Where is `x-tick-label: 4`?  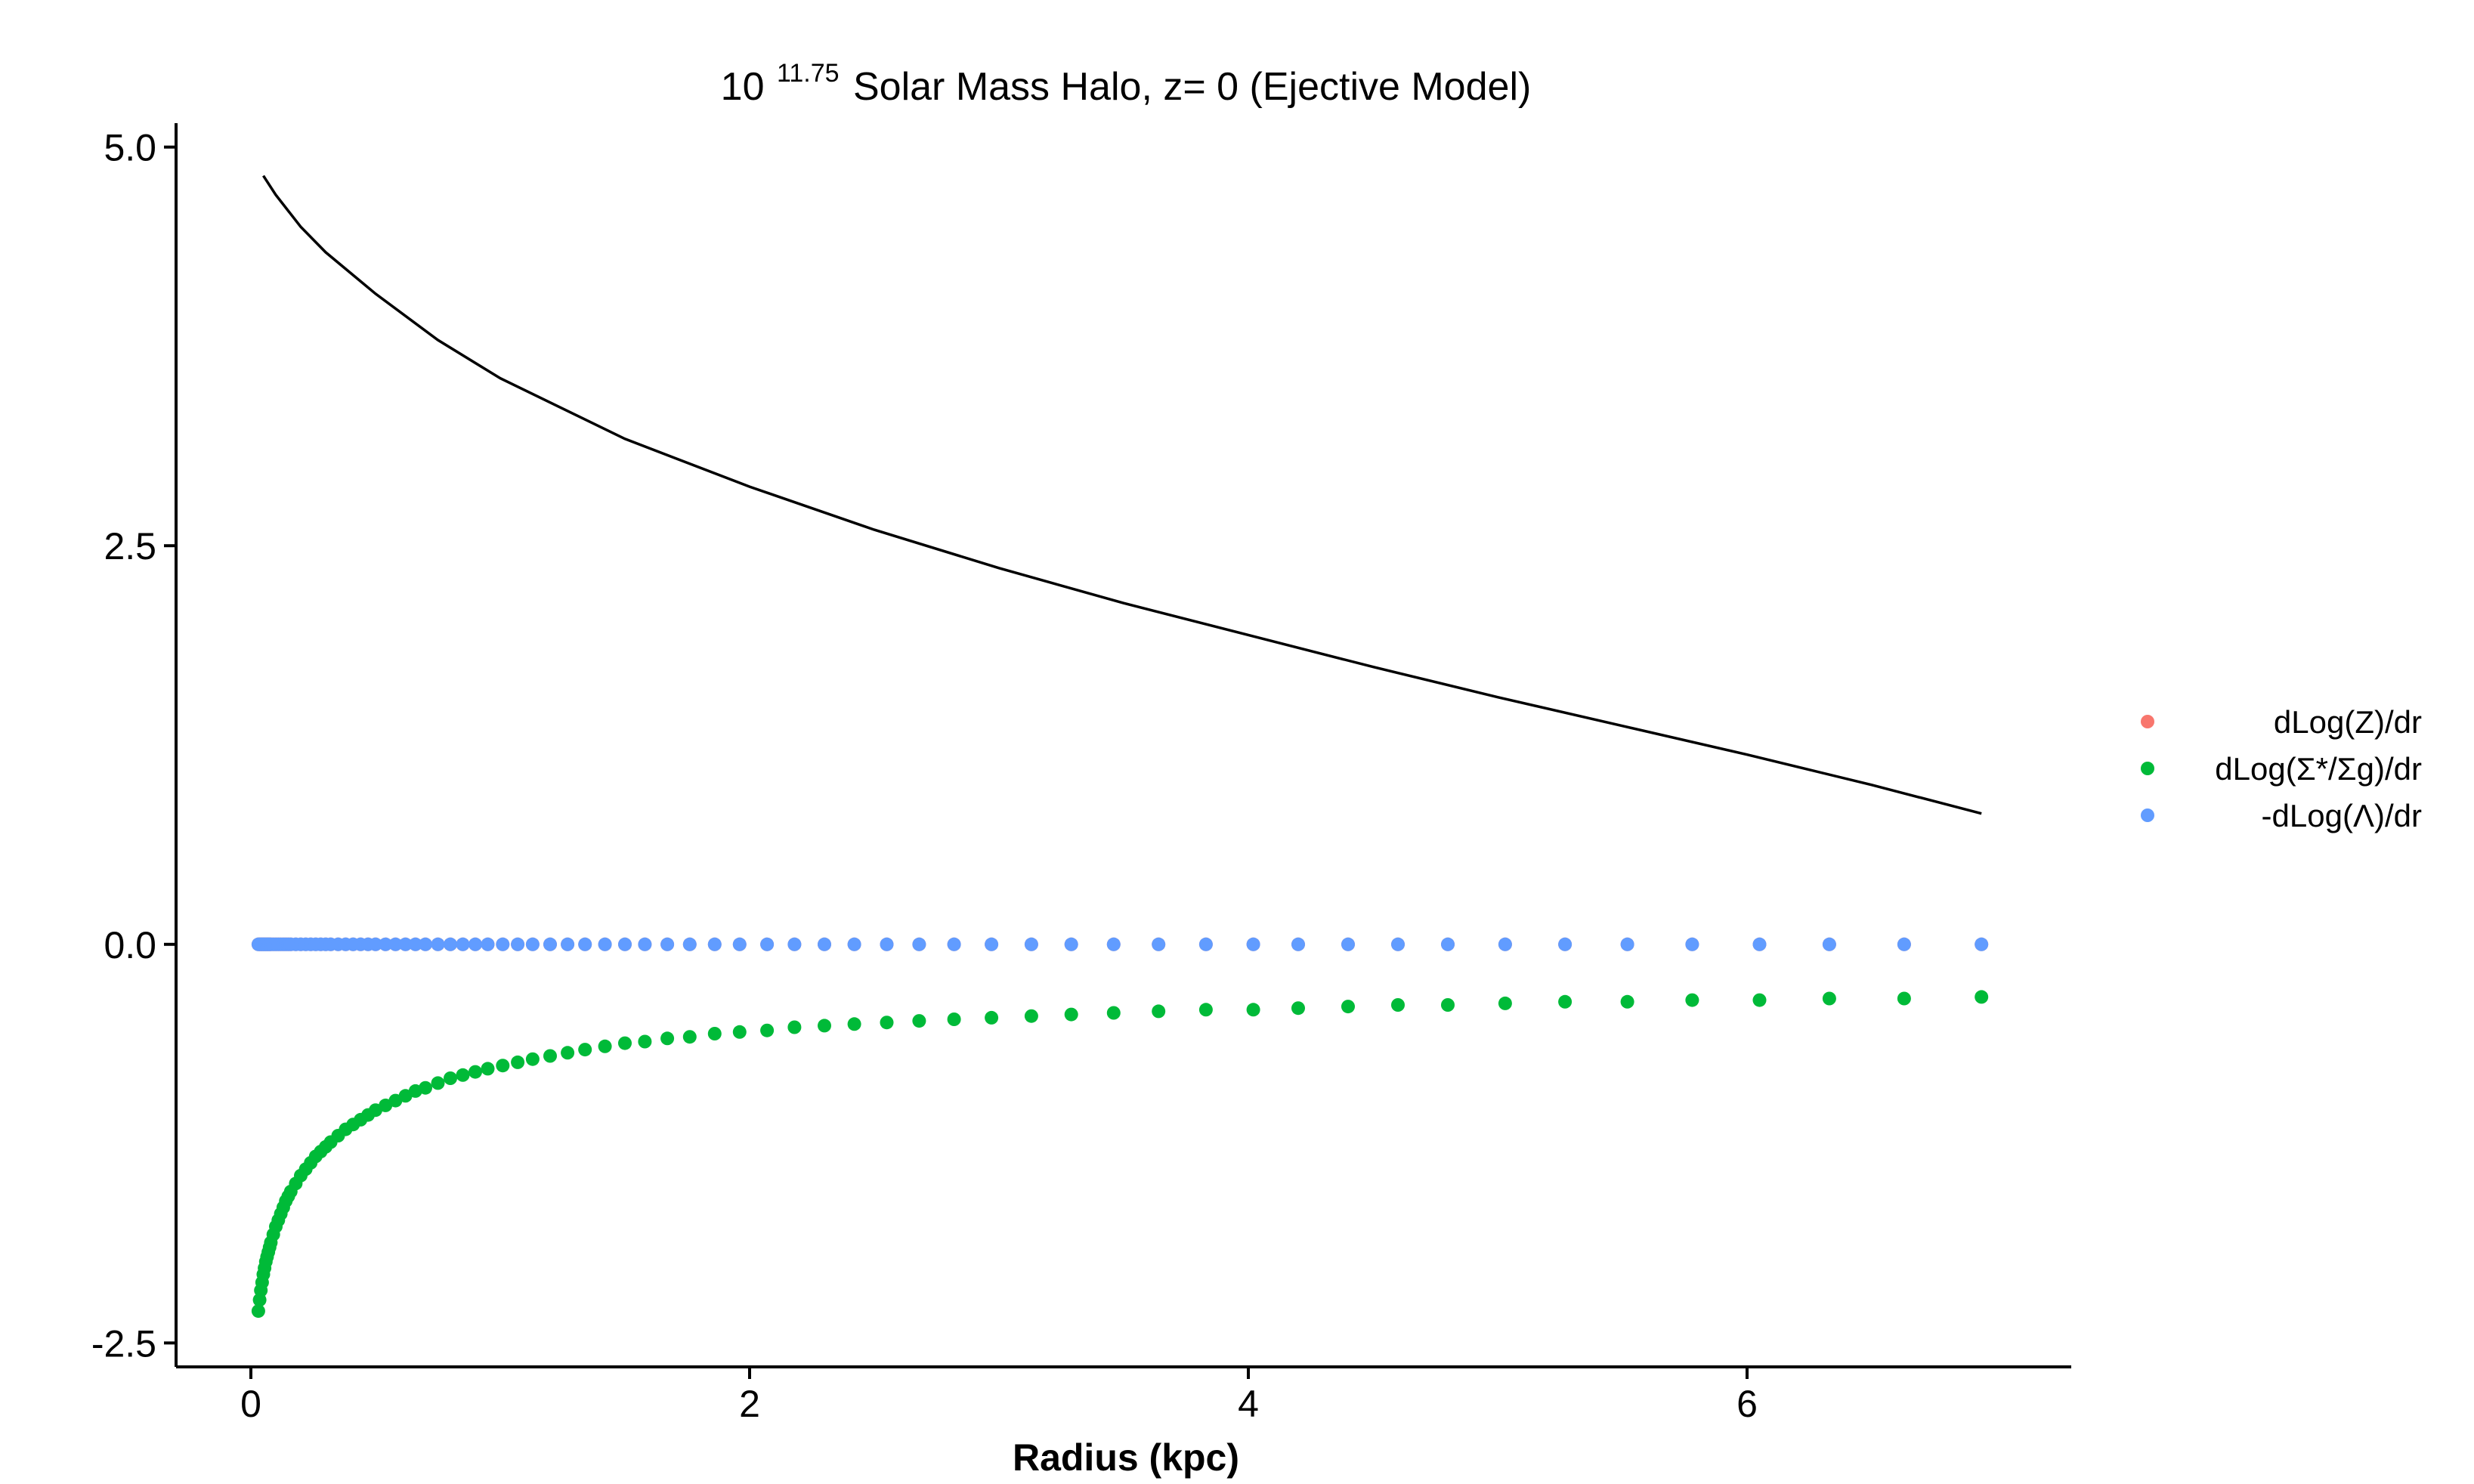
x-tick-label: 4 is located at coordinates (1248, 1404).